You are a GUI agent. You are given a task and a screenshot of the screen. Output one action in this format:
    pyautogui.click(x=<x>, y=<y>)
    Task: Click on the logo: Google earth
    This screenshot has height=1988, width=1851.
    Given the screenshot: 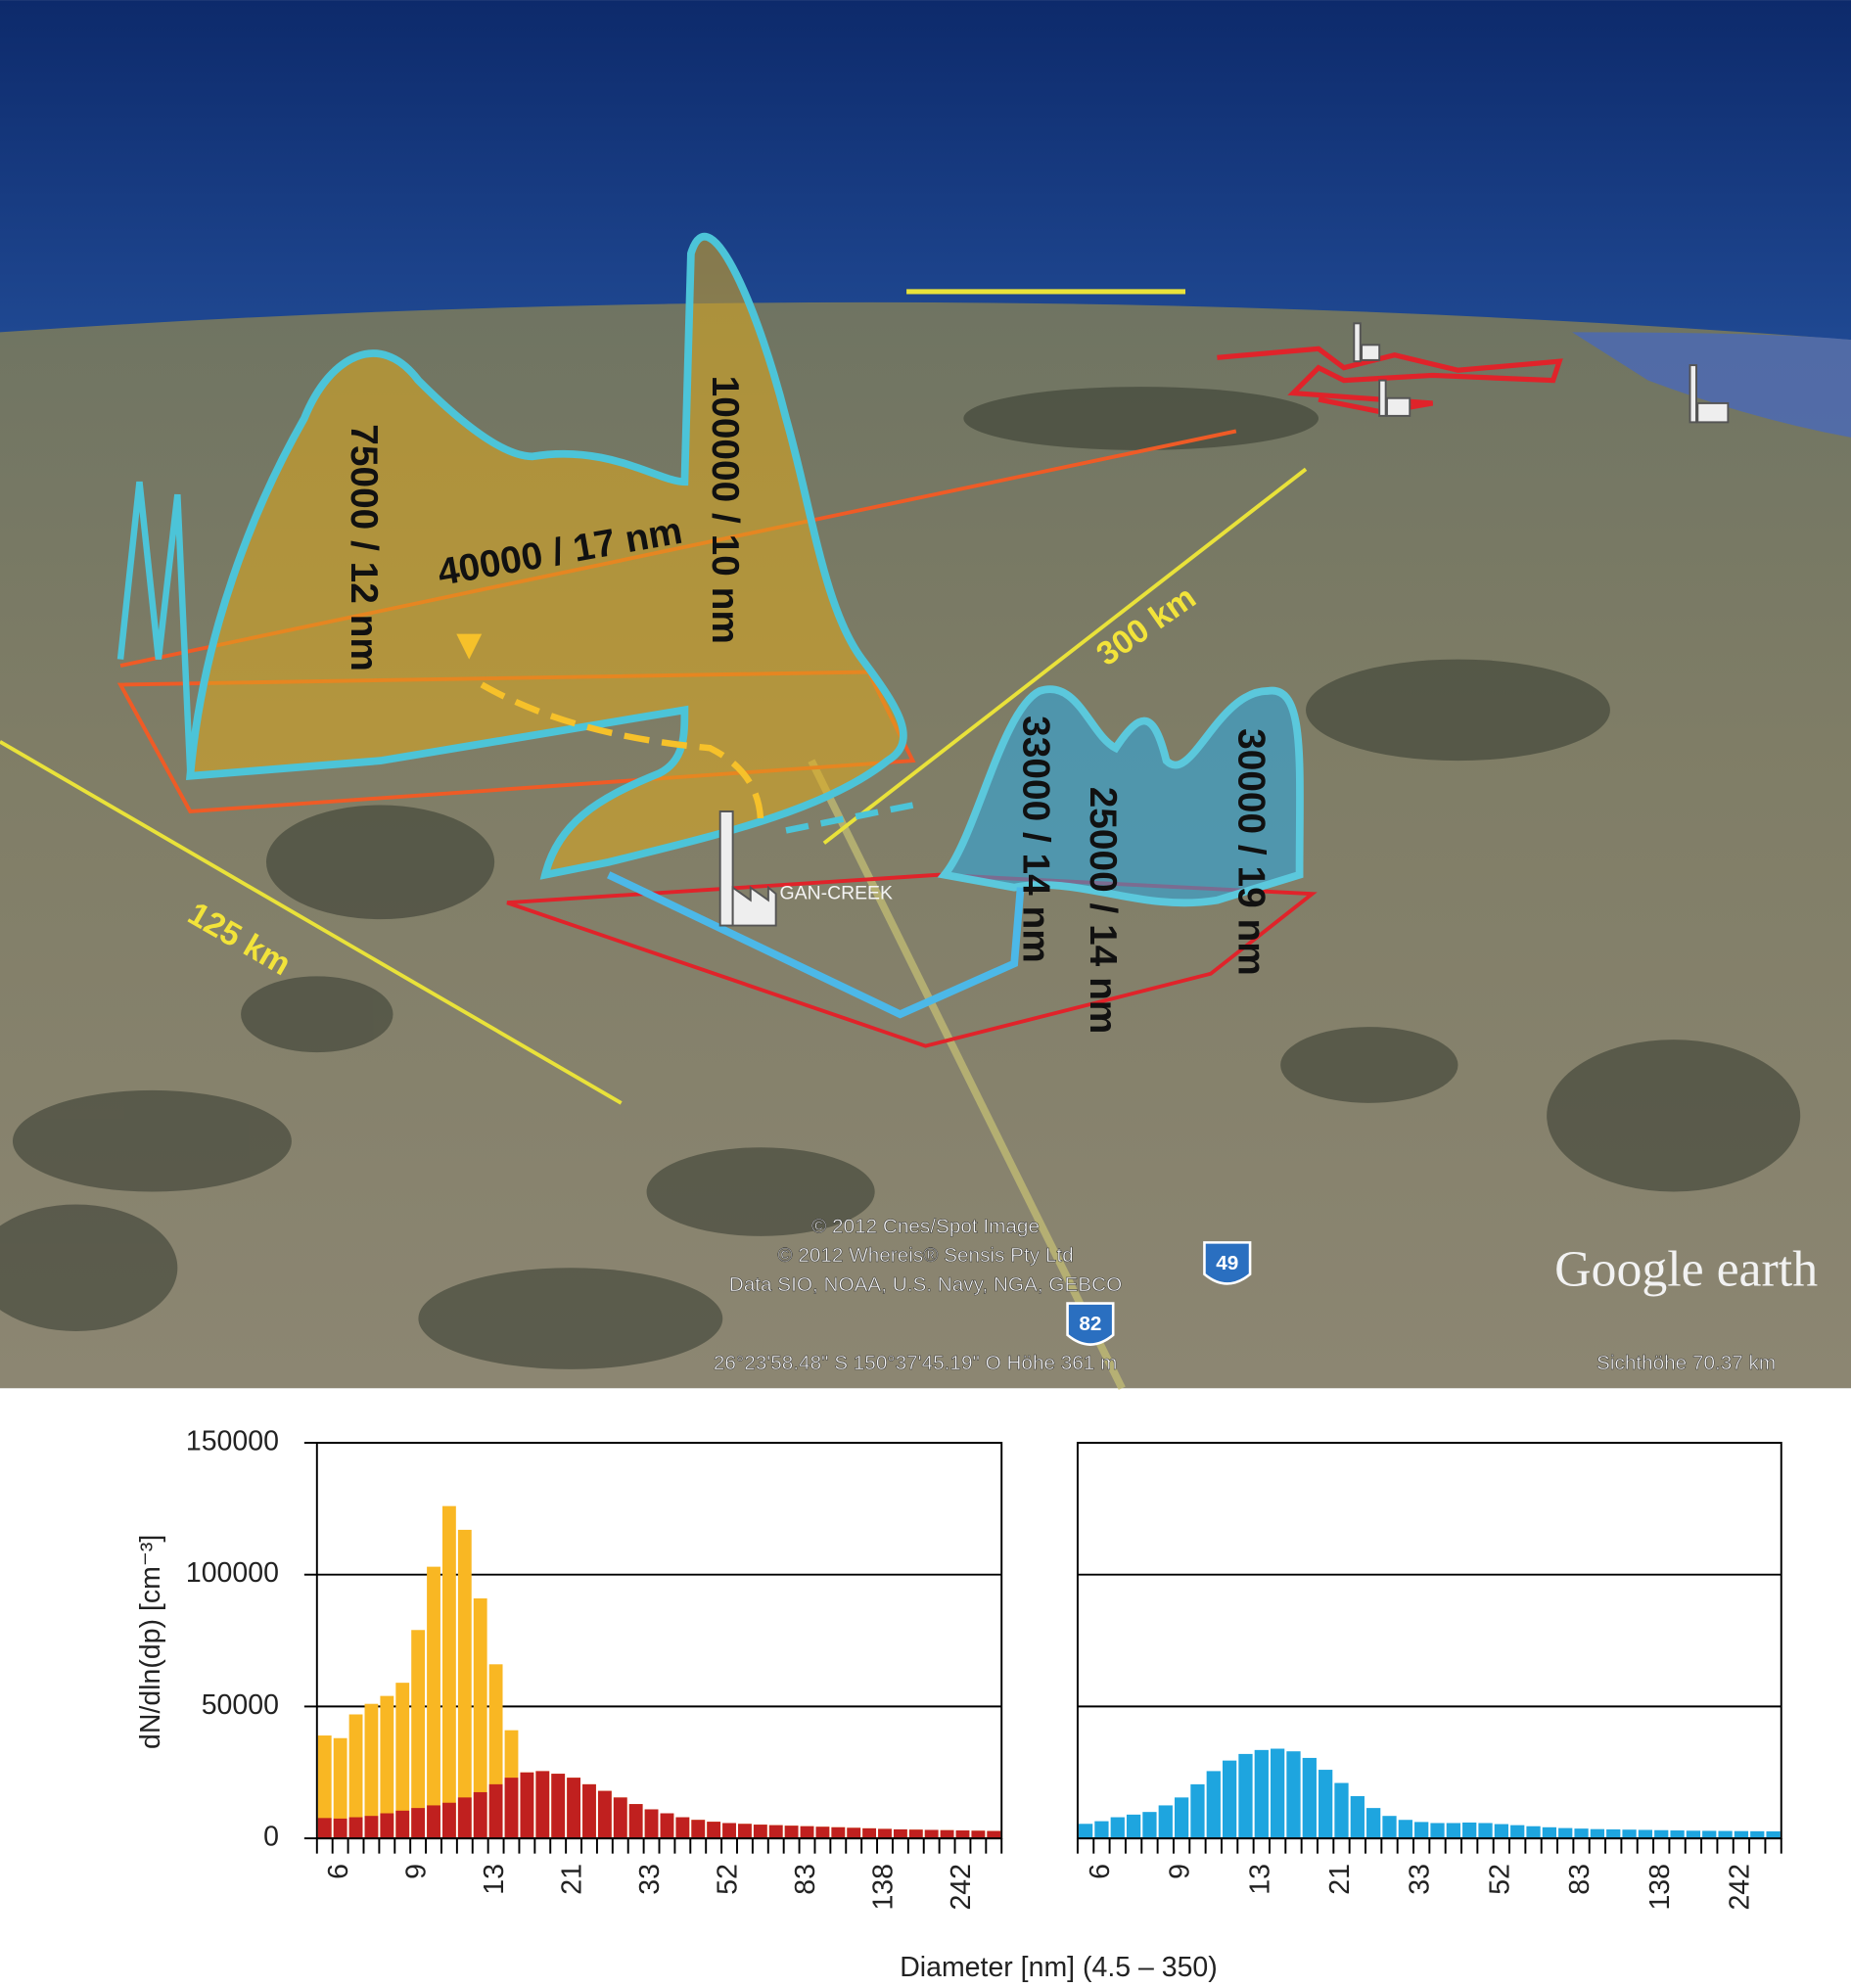 What is the action you would take?
    pyautogui.click(x=1686, y=1270)
    